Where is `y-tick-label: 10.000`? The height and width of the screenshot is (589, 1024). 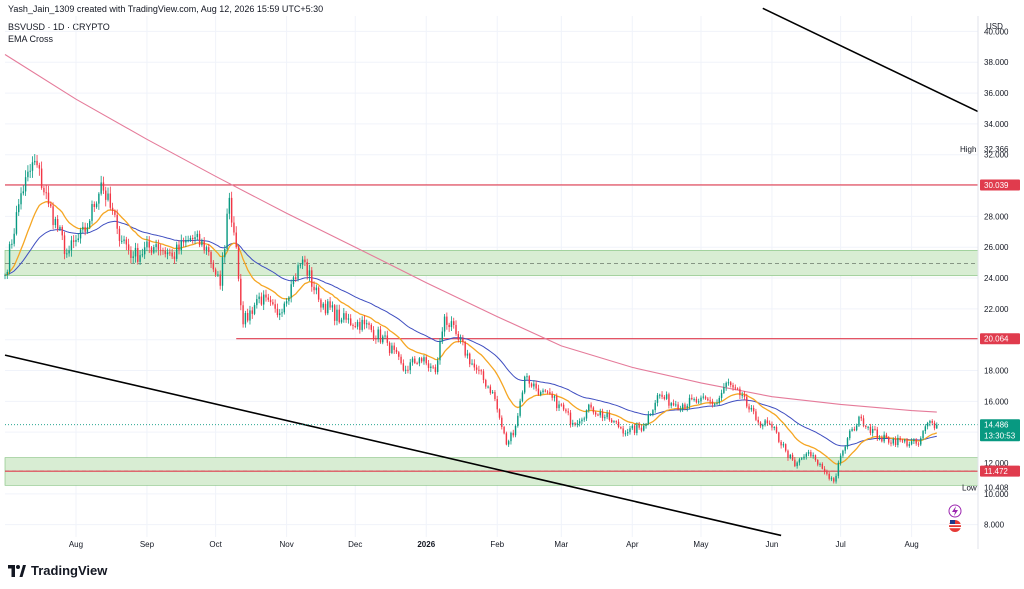 y-tick-label: 10.000 is located at coordinates (996, 494).